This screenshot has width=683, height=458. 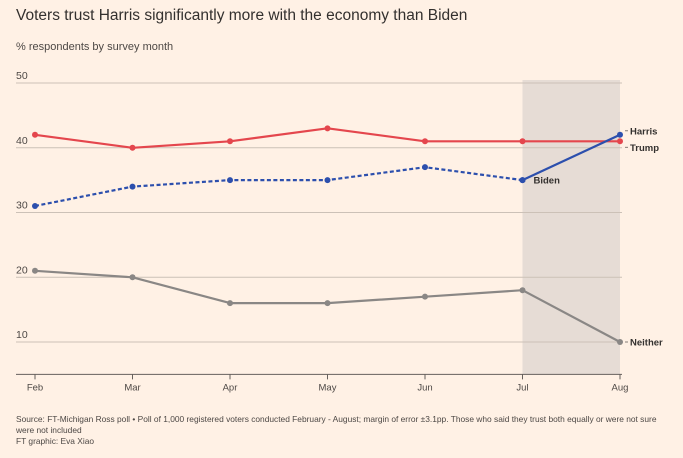 I want to click on trump-end-label: Trump, so click(x=644, y=148).